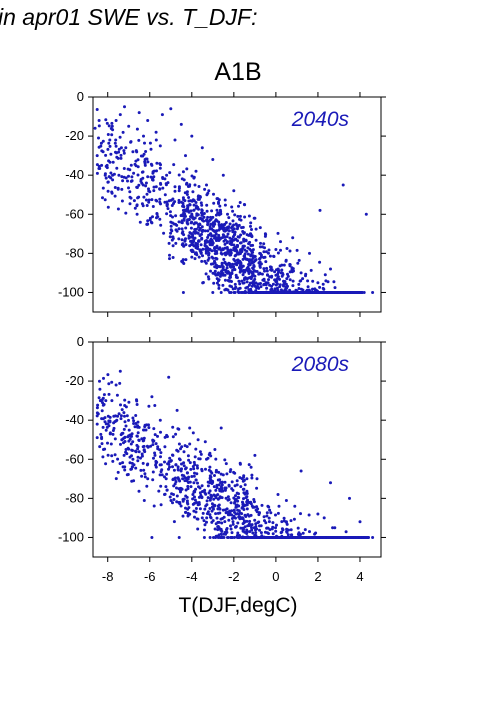  Describe the element at coordinates (108, 576) in the screenshot. I see `x-tick-label: -8` at that location.